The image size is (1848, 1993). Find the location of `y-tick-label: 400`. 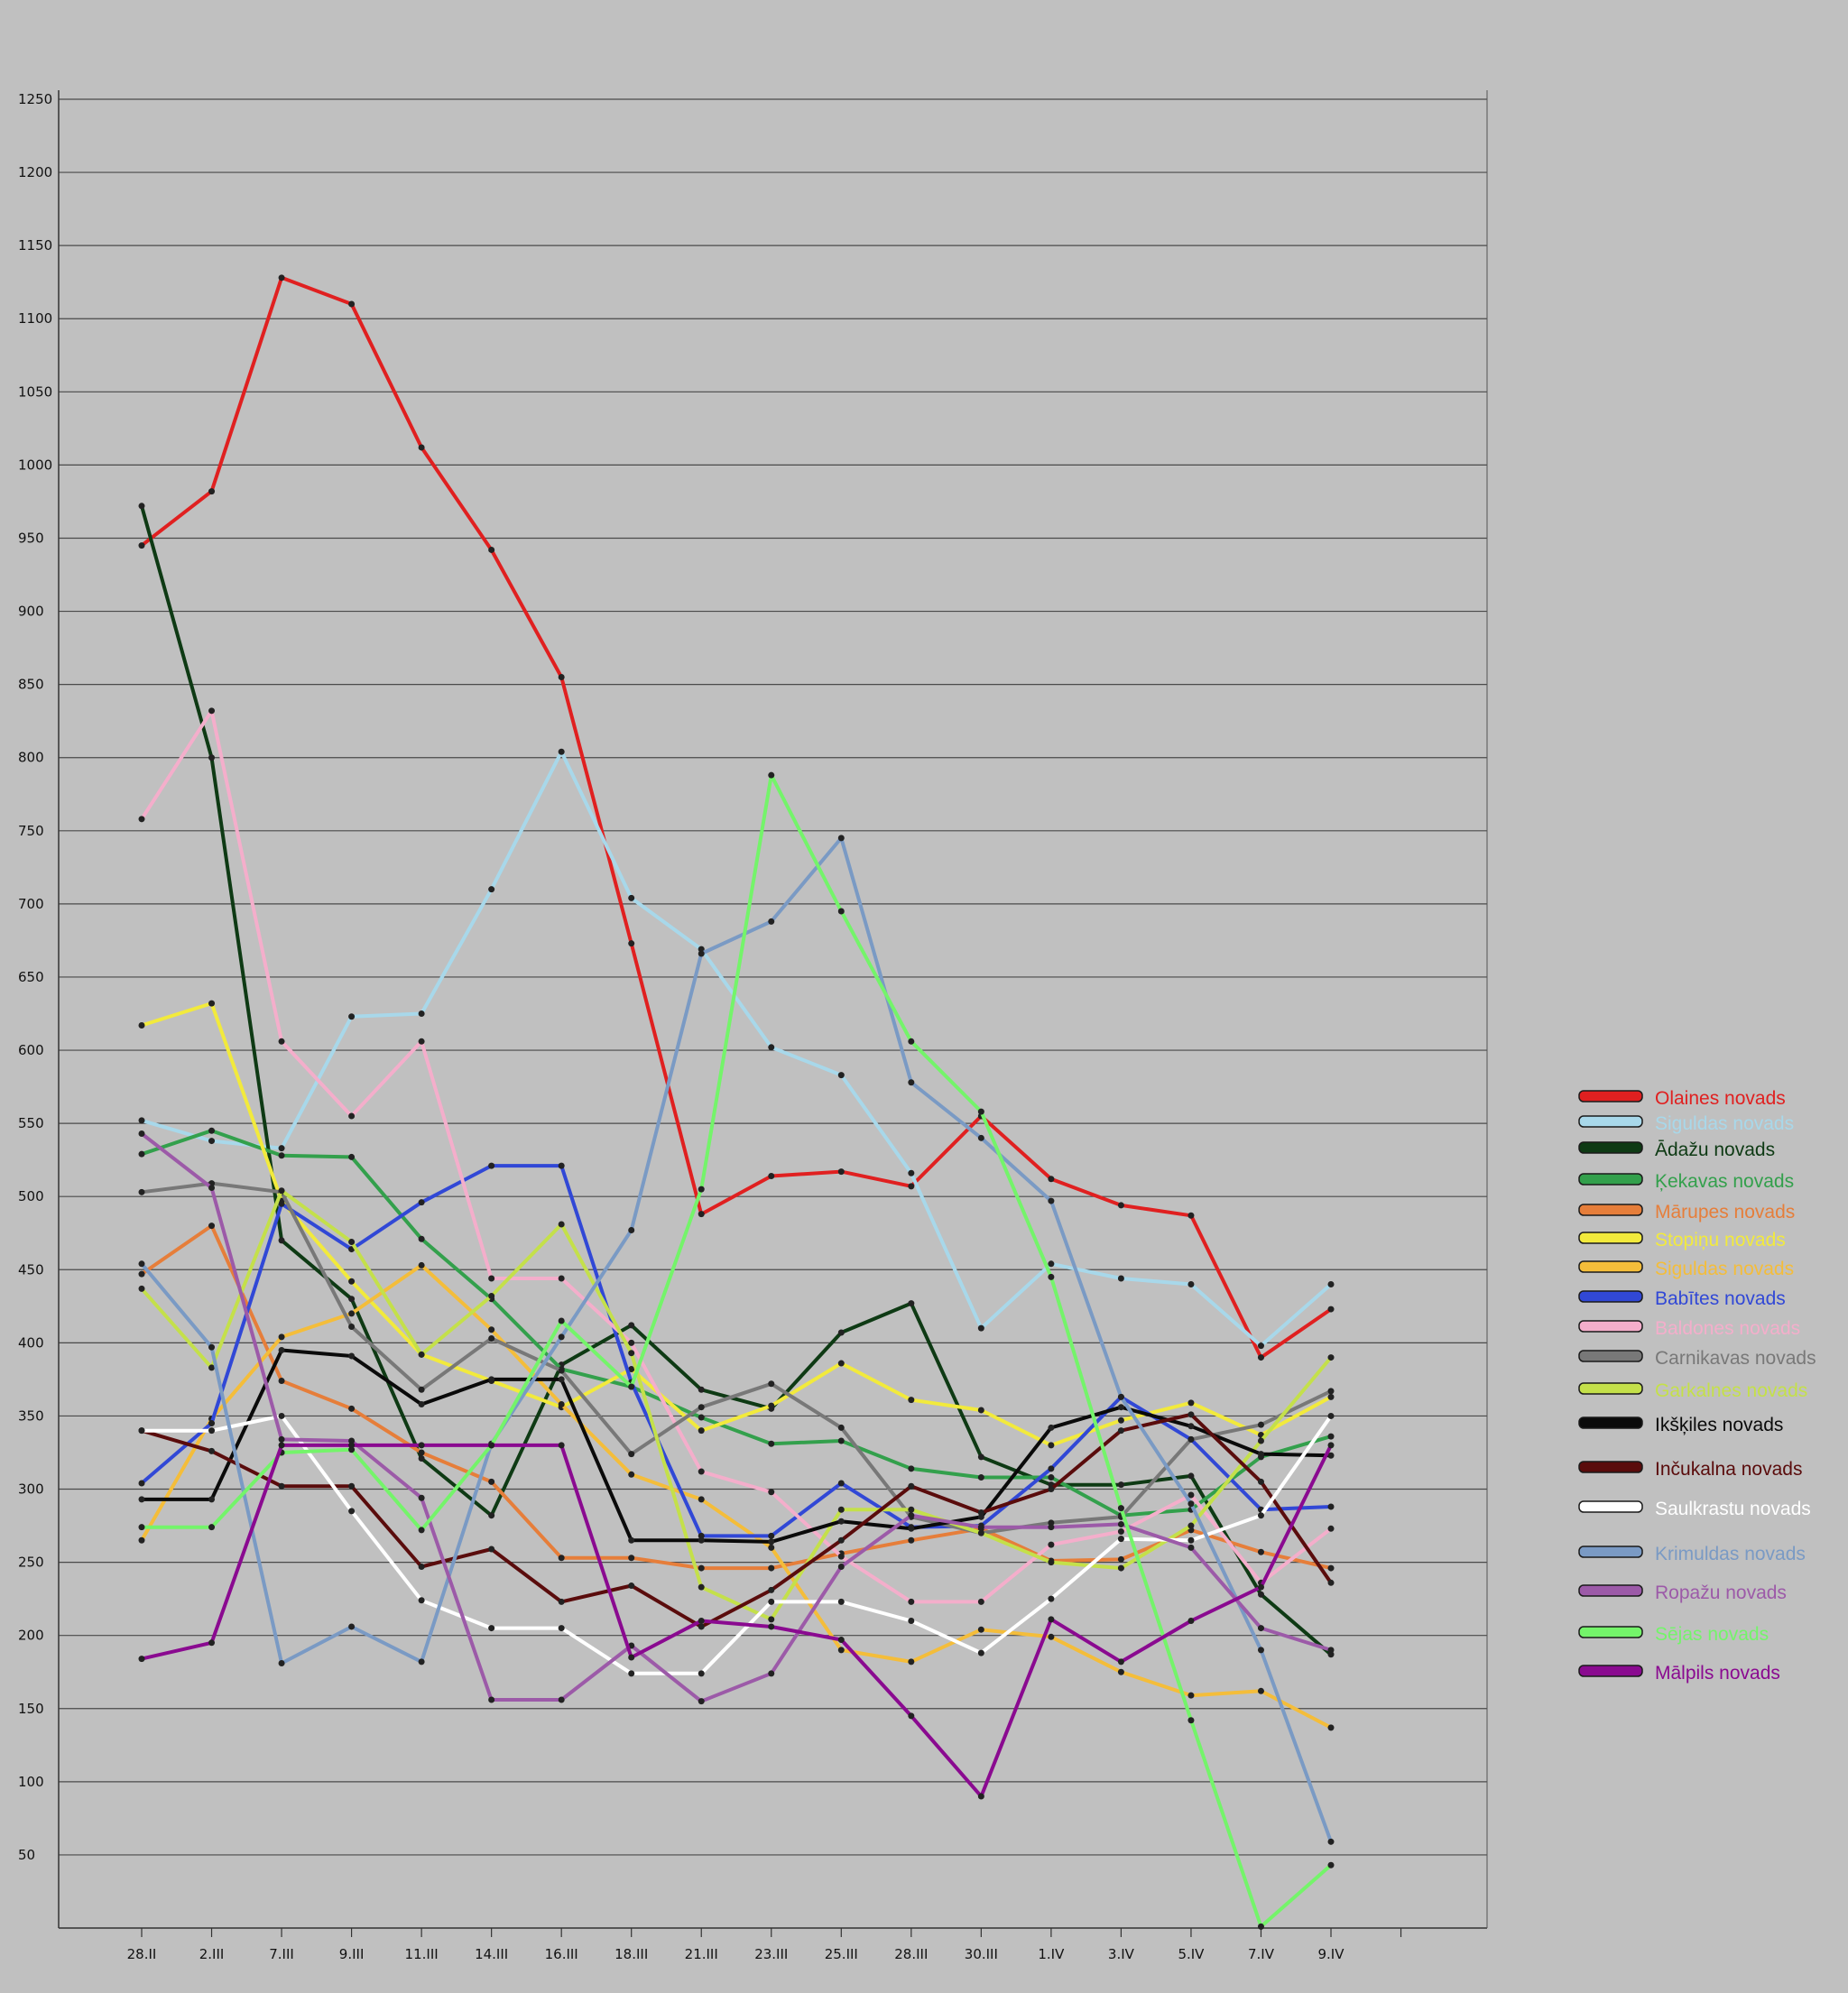

y-tick-label: 400 is located at coordinates (31, 1342).